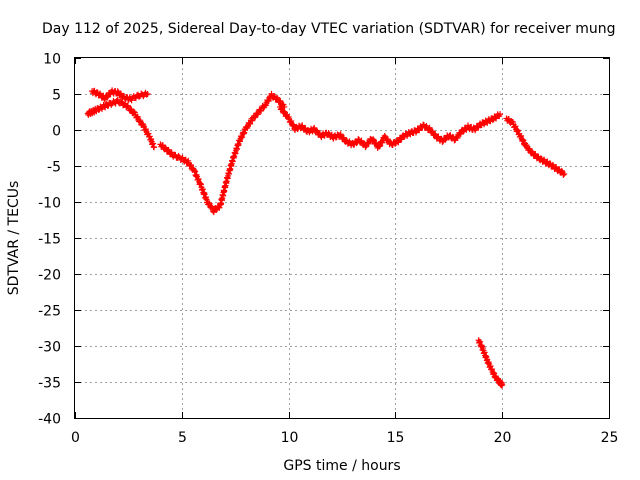 The width and height of the screenshot is (640, 480). I want to click on y-tick-label: -40, so click(49, 420).